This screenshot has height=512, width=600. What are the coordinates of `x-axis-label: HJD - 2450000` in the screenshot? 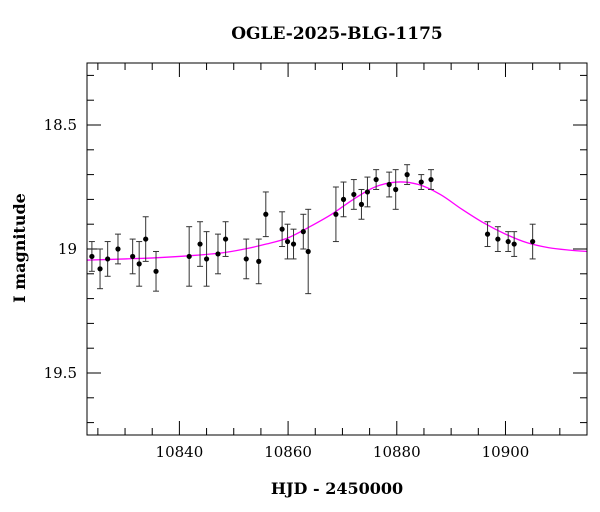 It's located at (337, 488).